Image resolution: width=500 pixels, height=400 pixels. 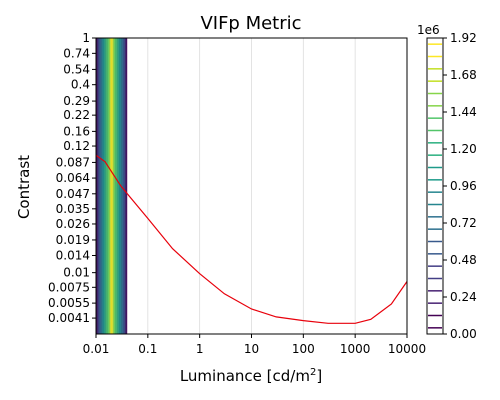 I want to click on y-tick-label: 0.014, so click(x=73, y=256).